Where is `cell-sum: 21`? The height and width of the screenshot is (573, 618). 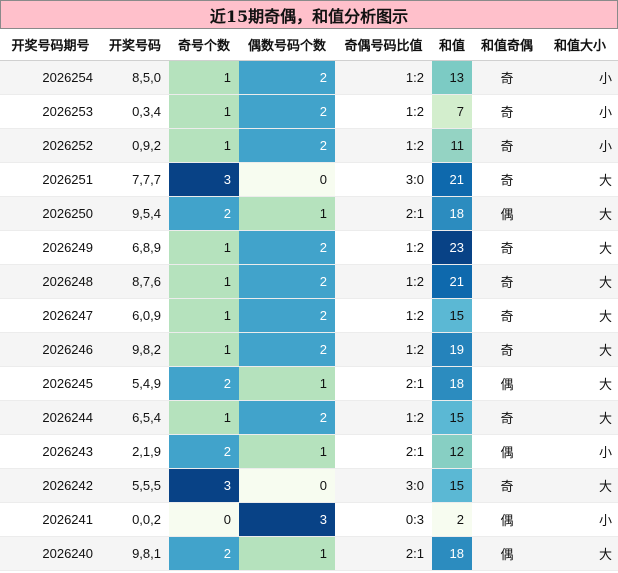
cell-sum: 21 is located at coordinates (452, 179).